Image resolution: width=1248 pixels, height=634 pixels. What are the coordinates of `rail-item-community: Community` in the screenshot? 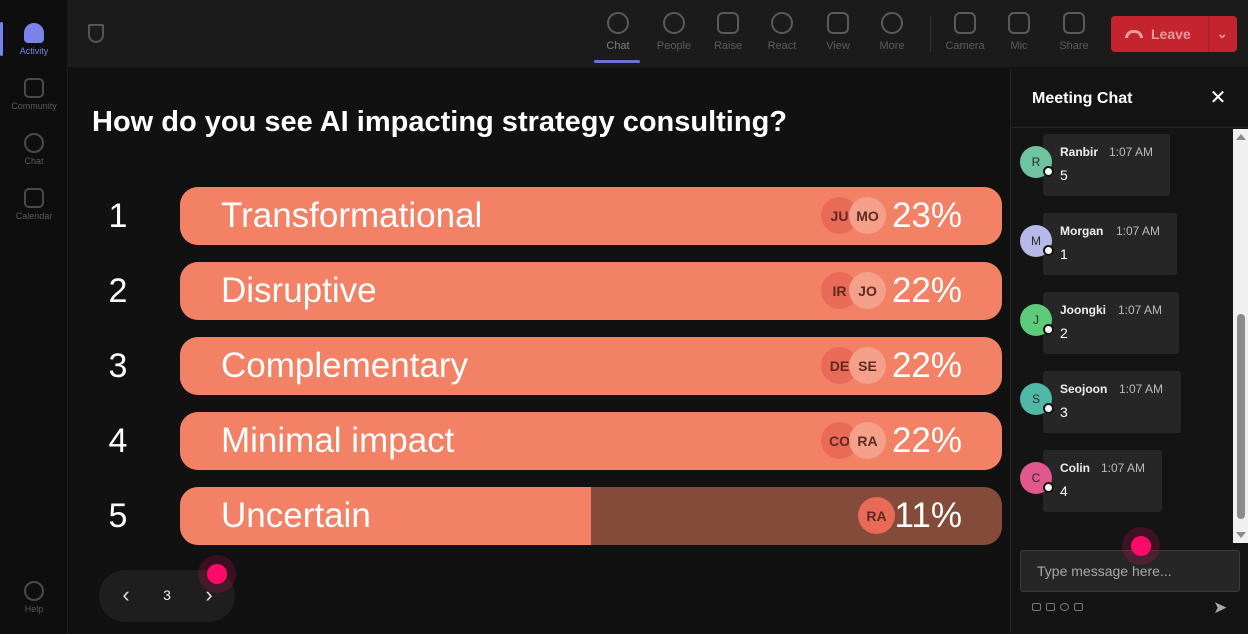 It's located at (34, 94).